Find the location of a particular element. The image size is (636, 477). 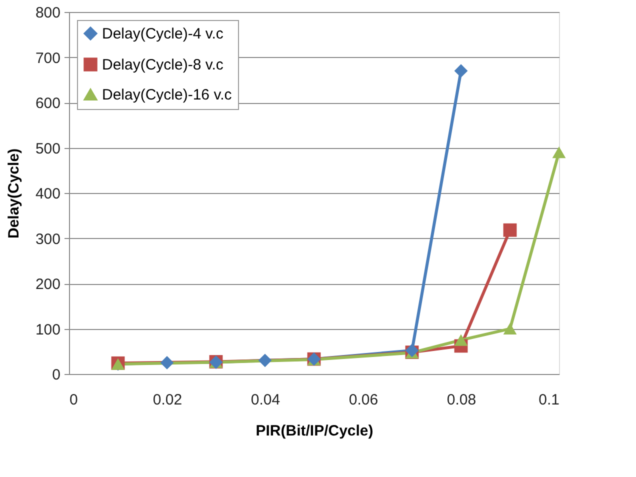

x-tick-label: 0.02 is located at coordinates (167, 400).